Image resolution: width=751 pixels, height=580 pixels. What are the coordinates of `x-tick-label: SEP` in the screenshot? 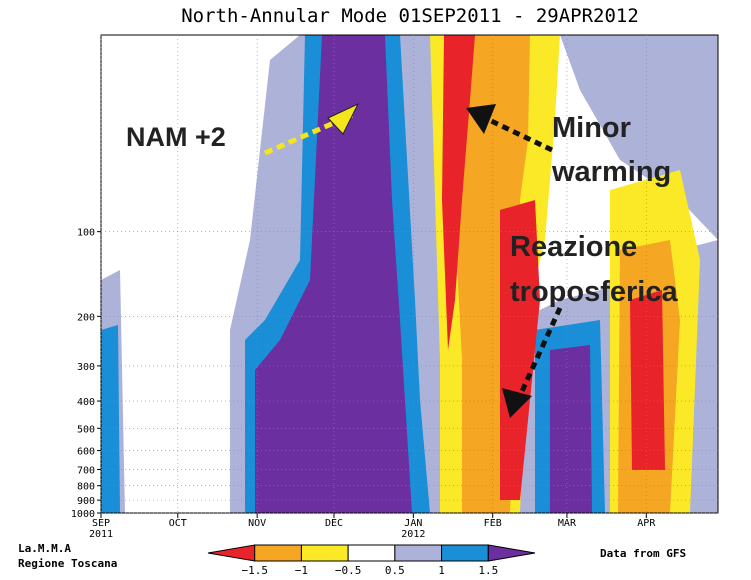 It's located at (101, 523).